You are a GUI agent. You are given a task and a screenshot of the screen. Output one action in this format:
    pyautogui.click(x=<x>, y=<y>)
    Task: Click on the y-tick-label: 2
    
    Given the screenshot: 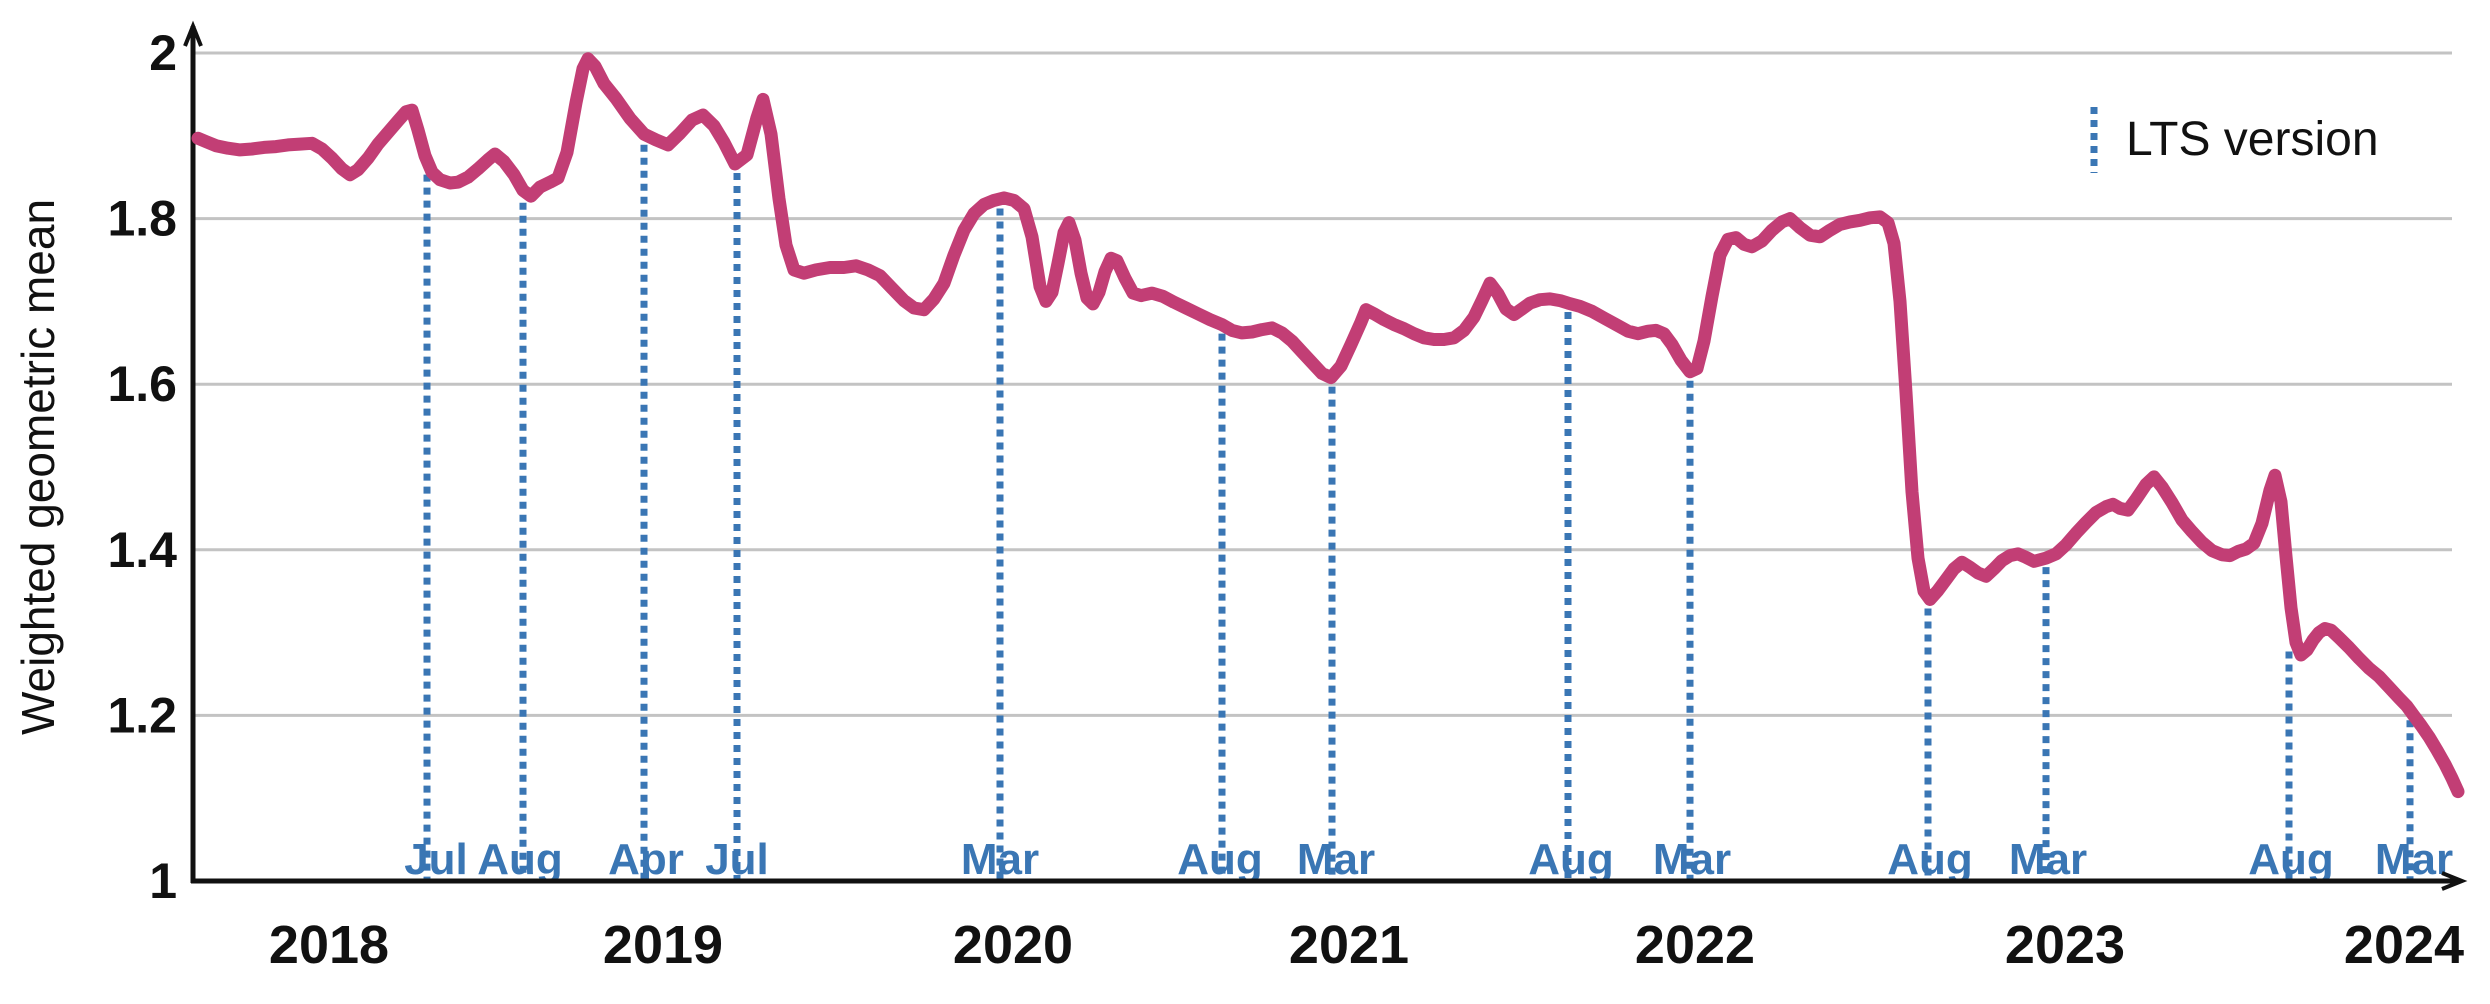 What is the action you would take?
    pyautogui.click(x=163, y=53)
    